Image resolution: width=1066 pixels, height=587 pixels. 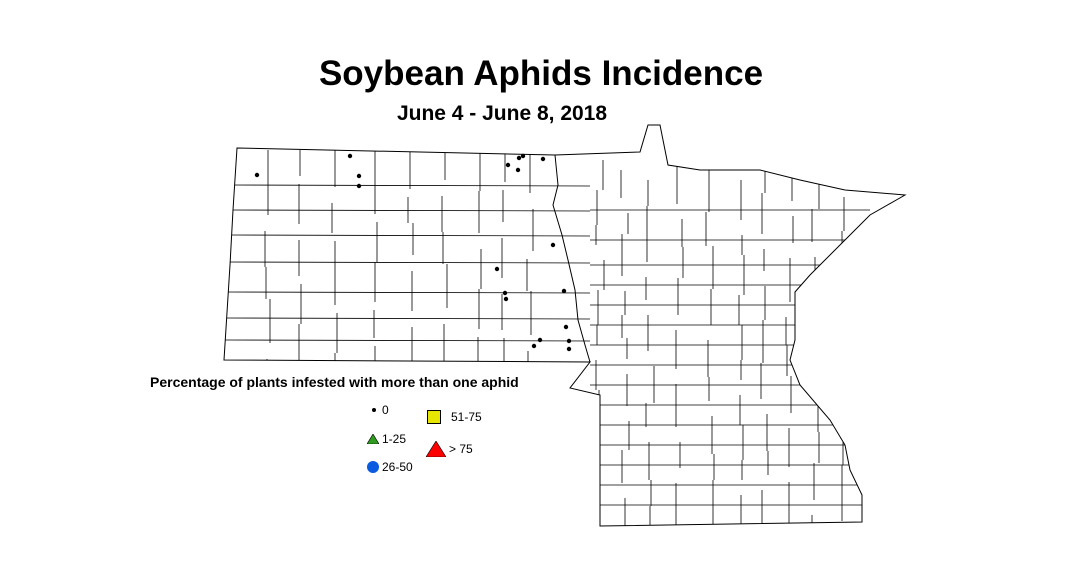 I want to click on legend-item-51-75: 51-75, so click(x=454, y=417).